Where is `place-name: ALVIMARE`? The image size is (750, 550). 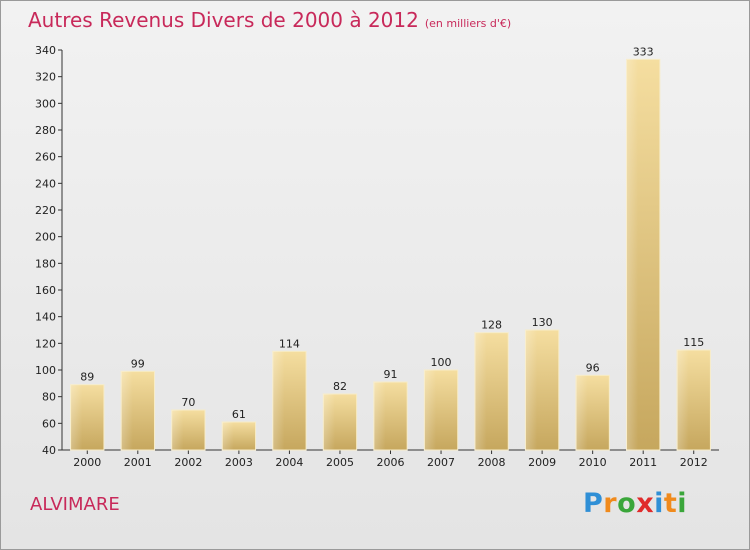 place-name: ALVIMARE is located at coordinates (75, 504).